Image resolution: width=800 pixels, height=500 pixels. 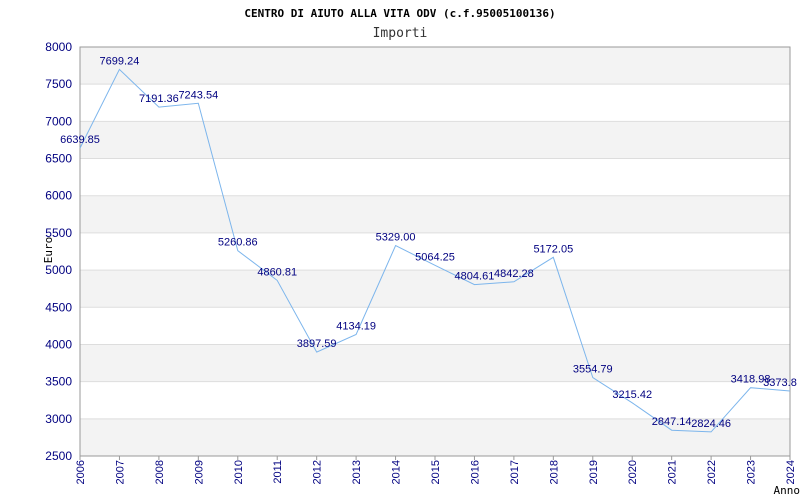 What do you see at coordinates (48, 250) in the screenshot?
I see `y-axis-label: Euro` at bounding box center [48, 250].